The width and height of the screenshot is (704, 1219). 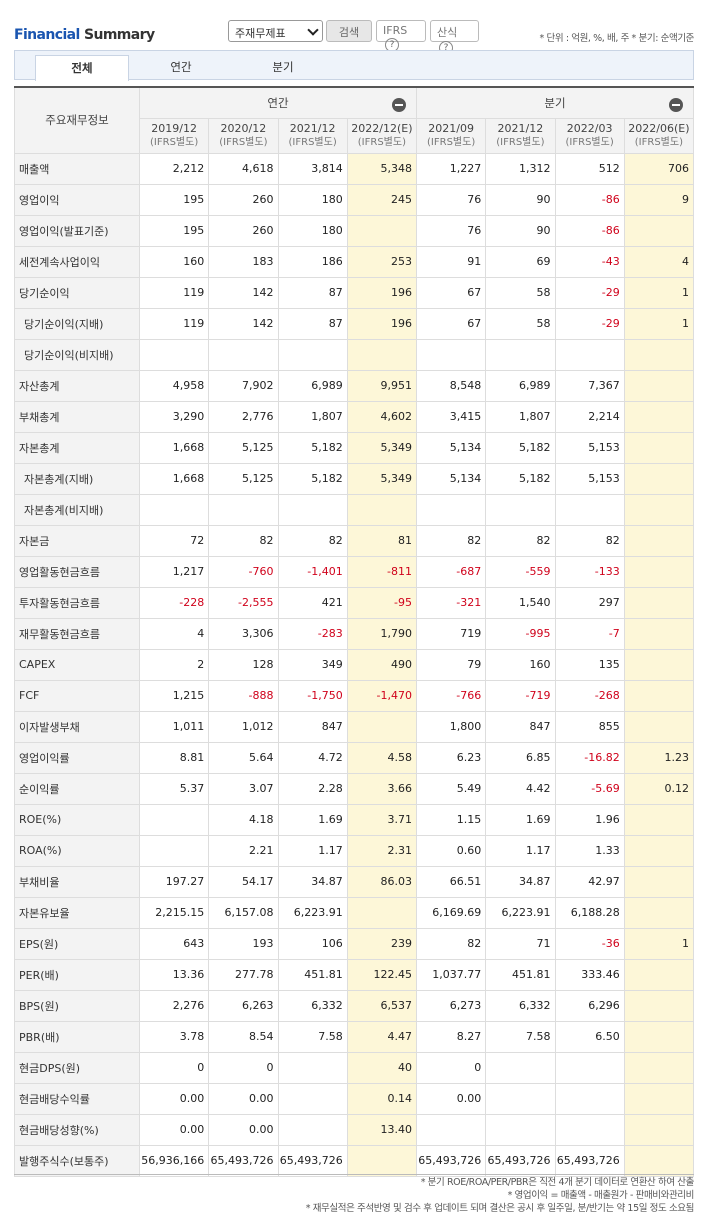 I want to click on table-cell: 160, so click(x=174, y=261).